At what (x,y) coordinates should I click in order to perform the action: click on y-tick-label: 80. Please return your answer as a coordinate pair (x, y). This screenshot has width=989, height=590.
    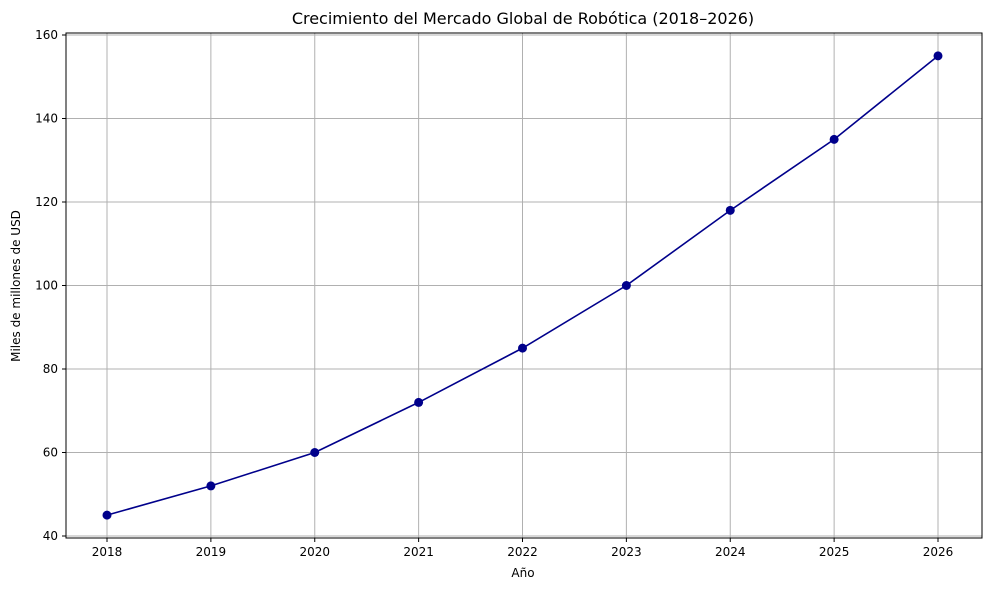
    Looking at the image, I should click on (50, 369).